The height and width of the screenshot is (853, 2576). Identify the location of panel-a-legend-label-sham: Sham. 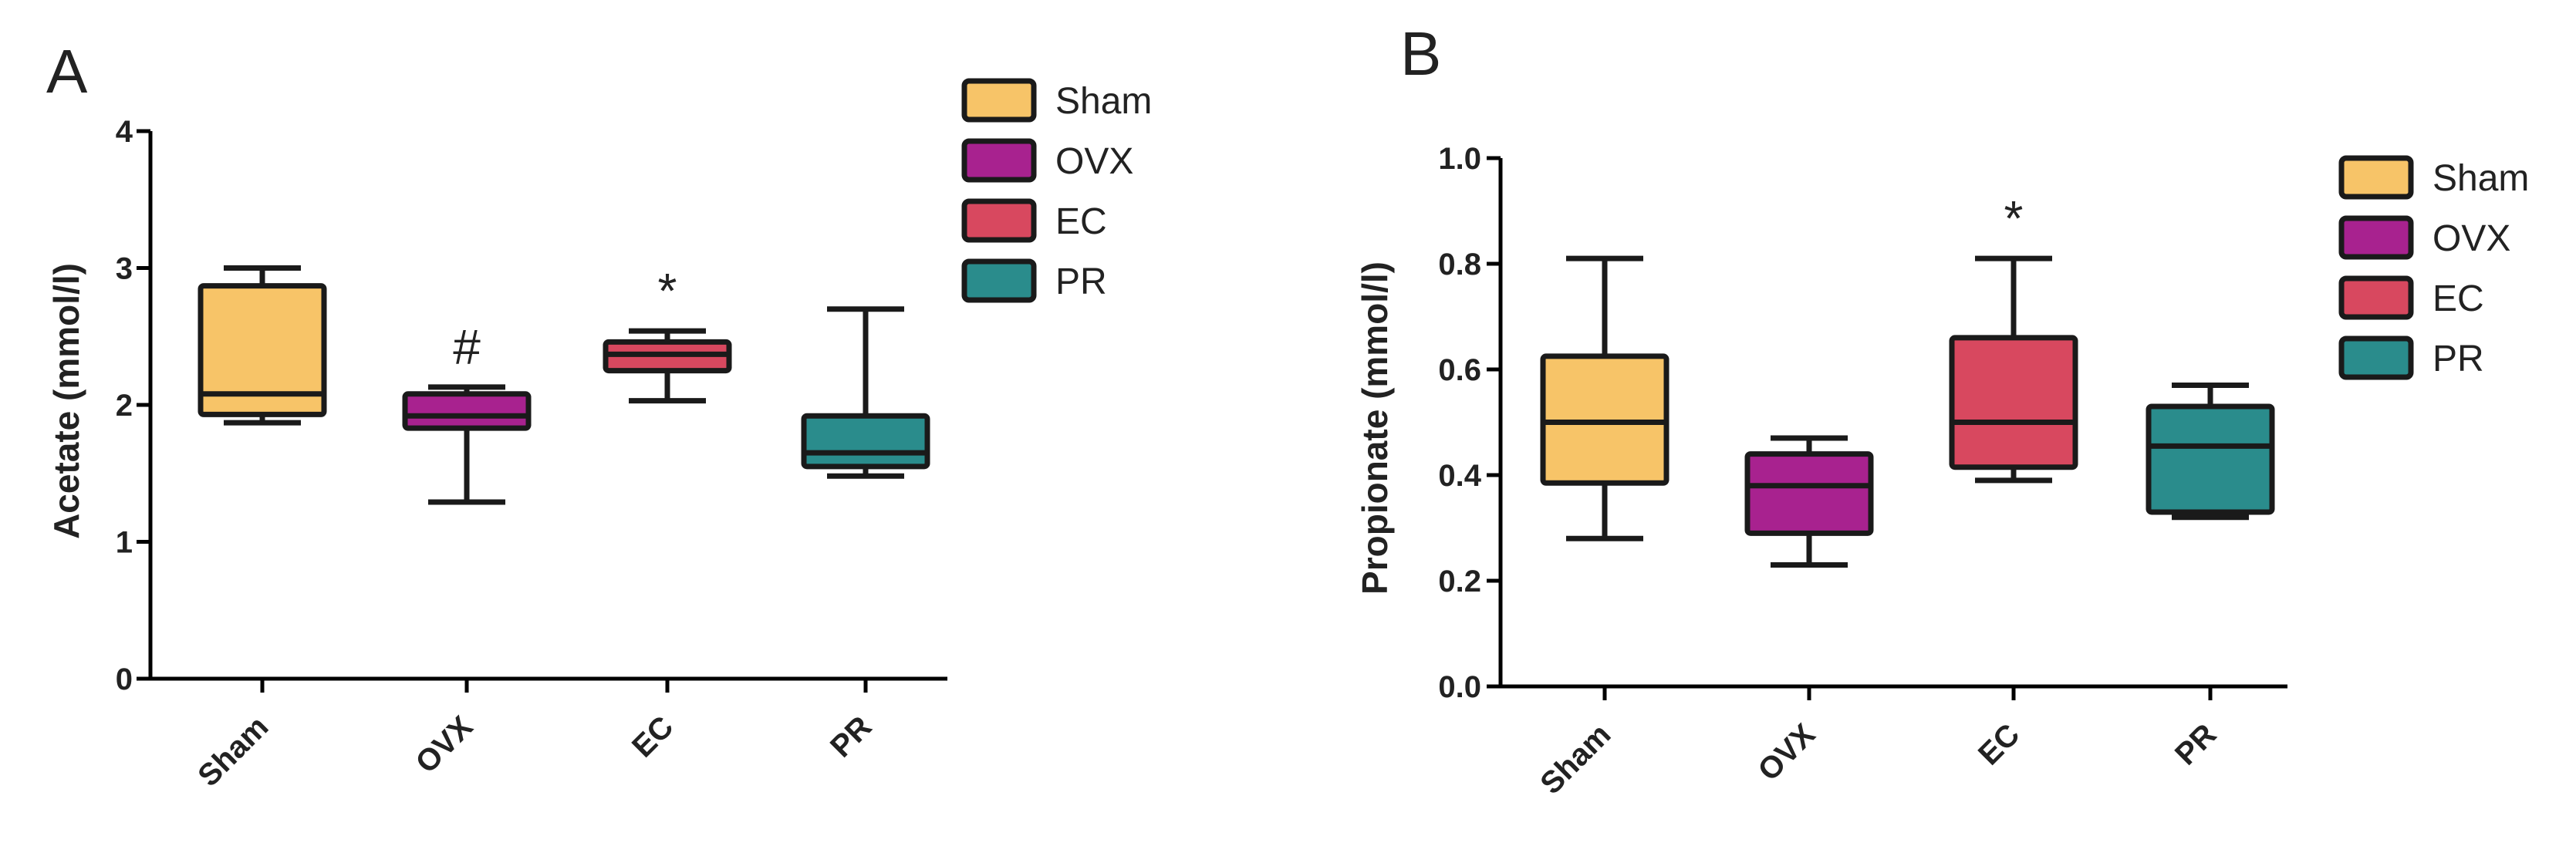
(1103, 101).